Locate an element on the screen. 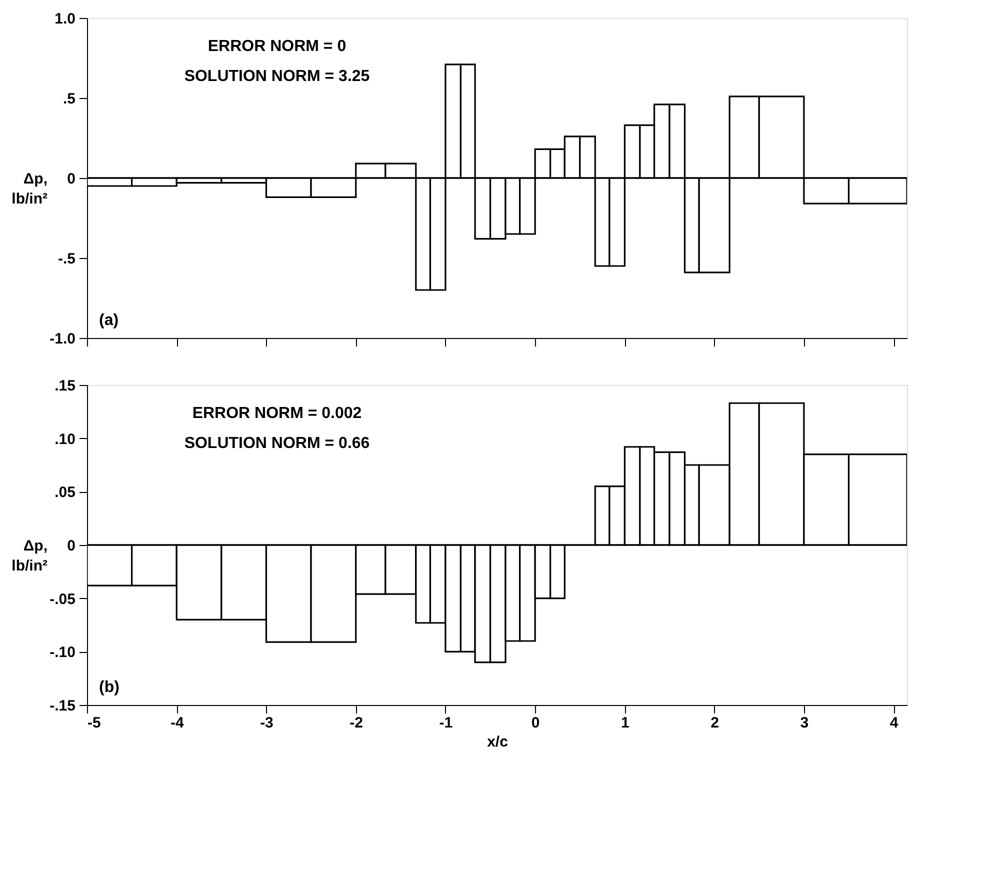  y-tick-label: -1.0 is located at coordinates (63, 339).